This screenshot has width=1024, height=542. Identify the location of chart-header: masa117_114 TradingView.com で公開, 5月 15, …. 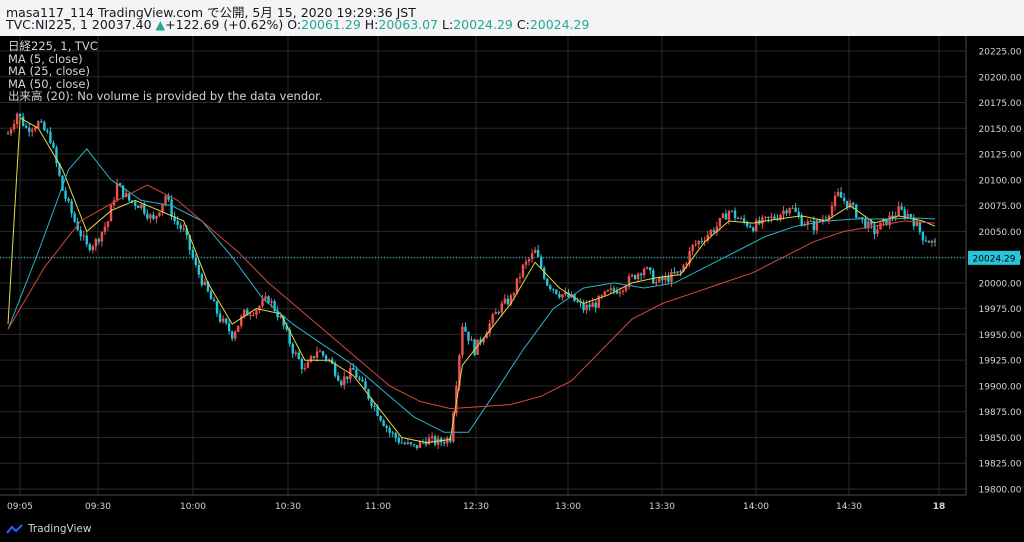
(512, 18).